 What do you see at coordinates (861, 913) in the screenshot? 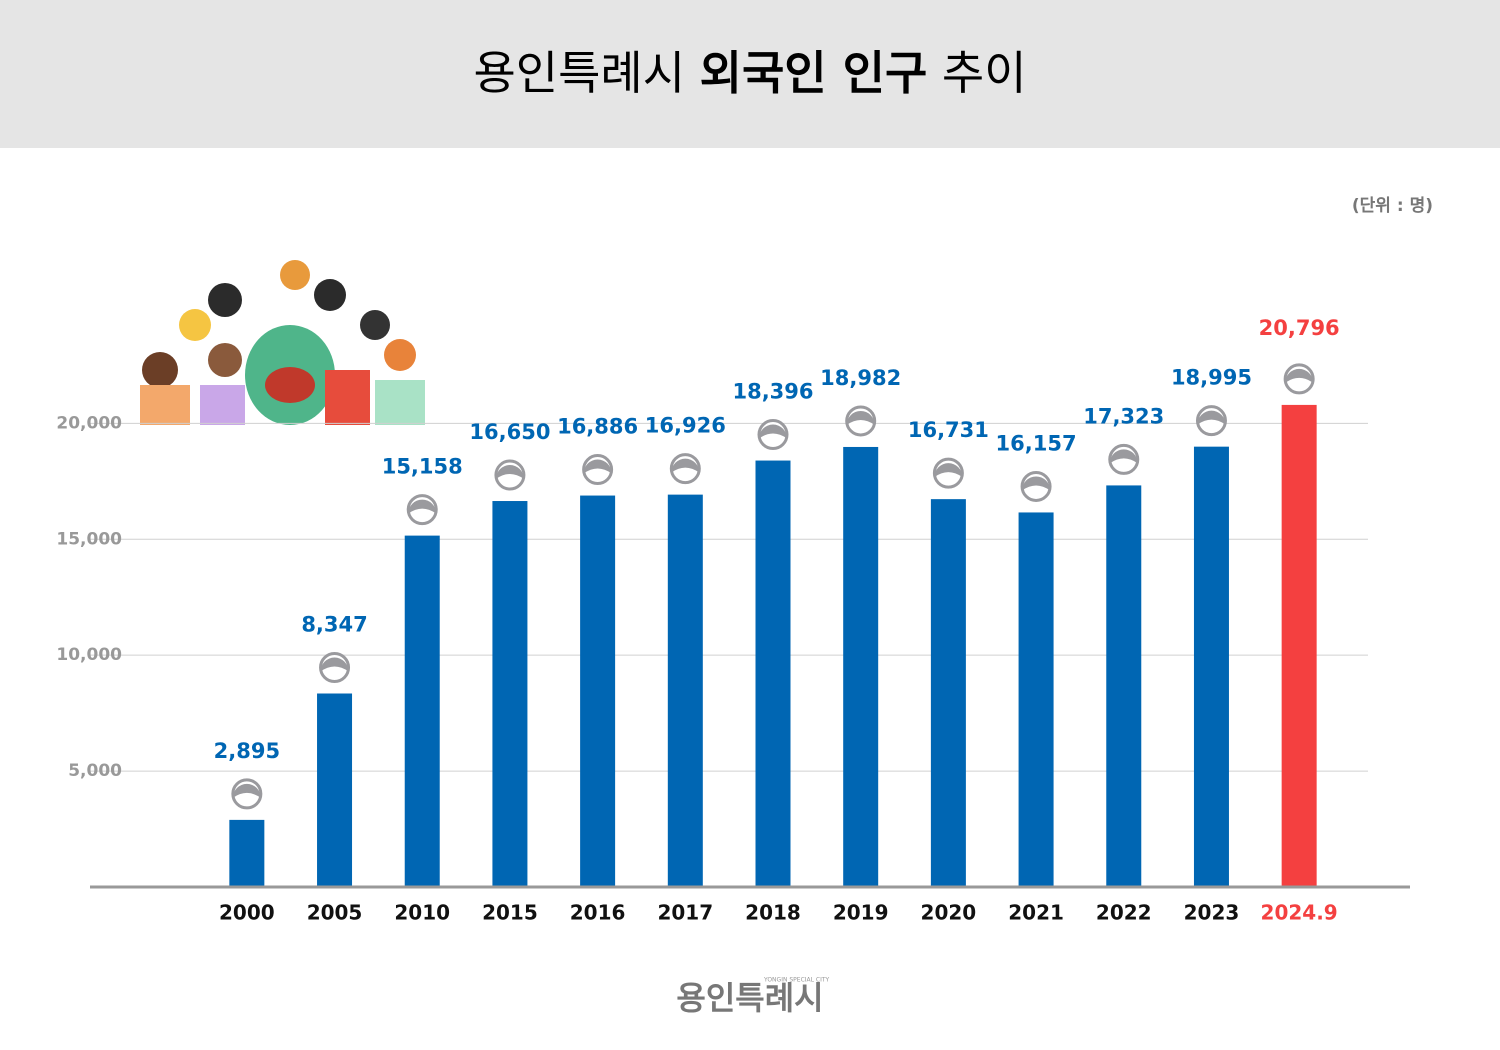
I see `x-tick-label: 2019` at bounding box center [861, 913].